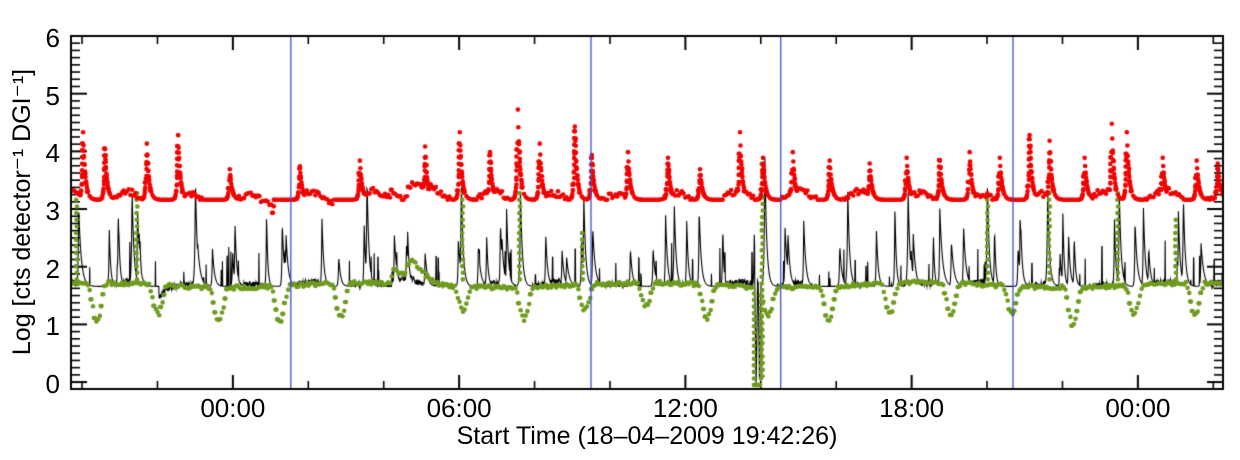 This screenshot has height=460, width=1240. What do you see at coordinates (52, 211) in the screenshot?
I see `y-tick-label: 3` at bounding box center [52, 211].